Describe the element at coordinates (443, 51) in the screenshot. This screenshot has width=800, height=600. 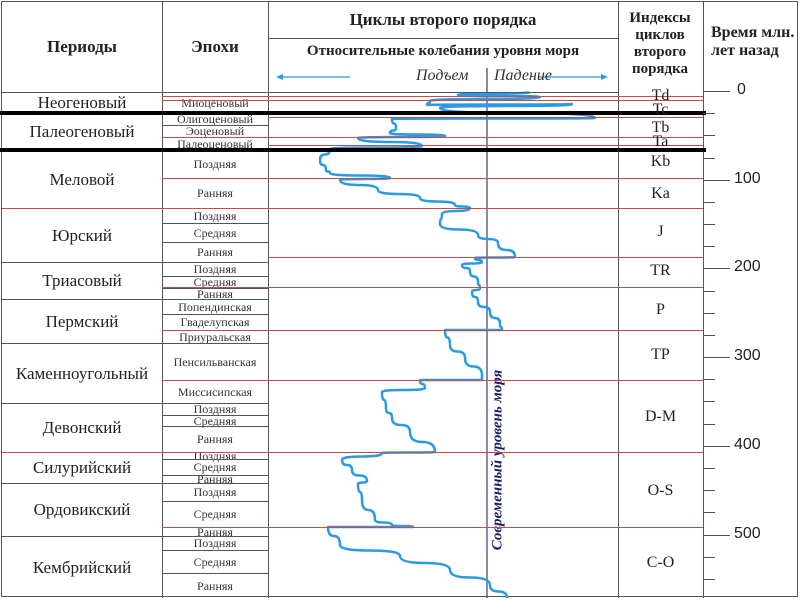
I see `header-sea-level-title: Относительные колебания уровня моря` at that location.